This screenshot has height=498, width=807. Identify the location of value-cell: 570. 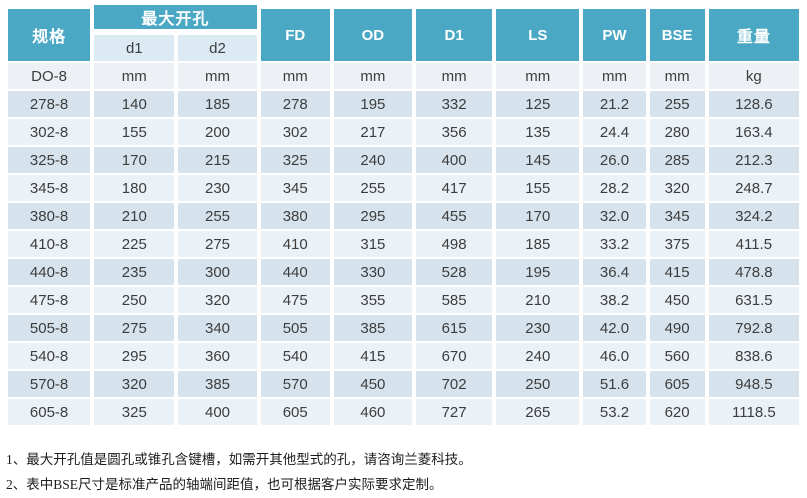
(295, 384).